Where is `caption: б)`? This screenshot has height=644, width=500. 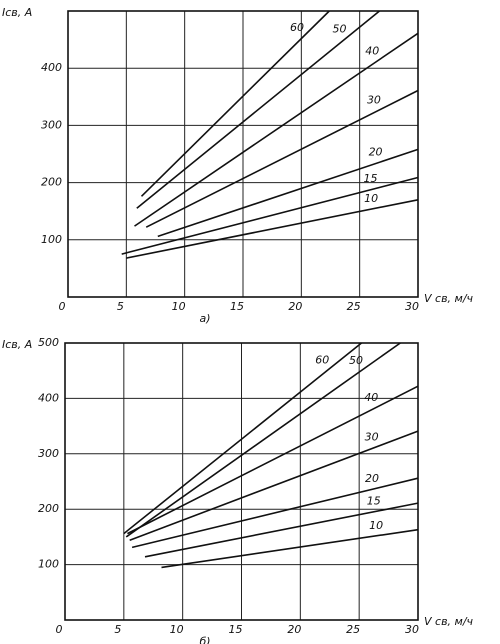 caption: б) is located at coordinates (204, 639).